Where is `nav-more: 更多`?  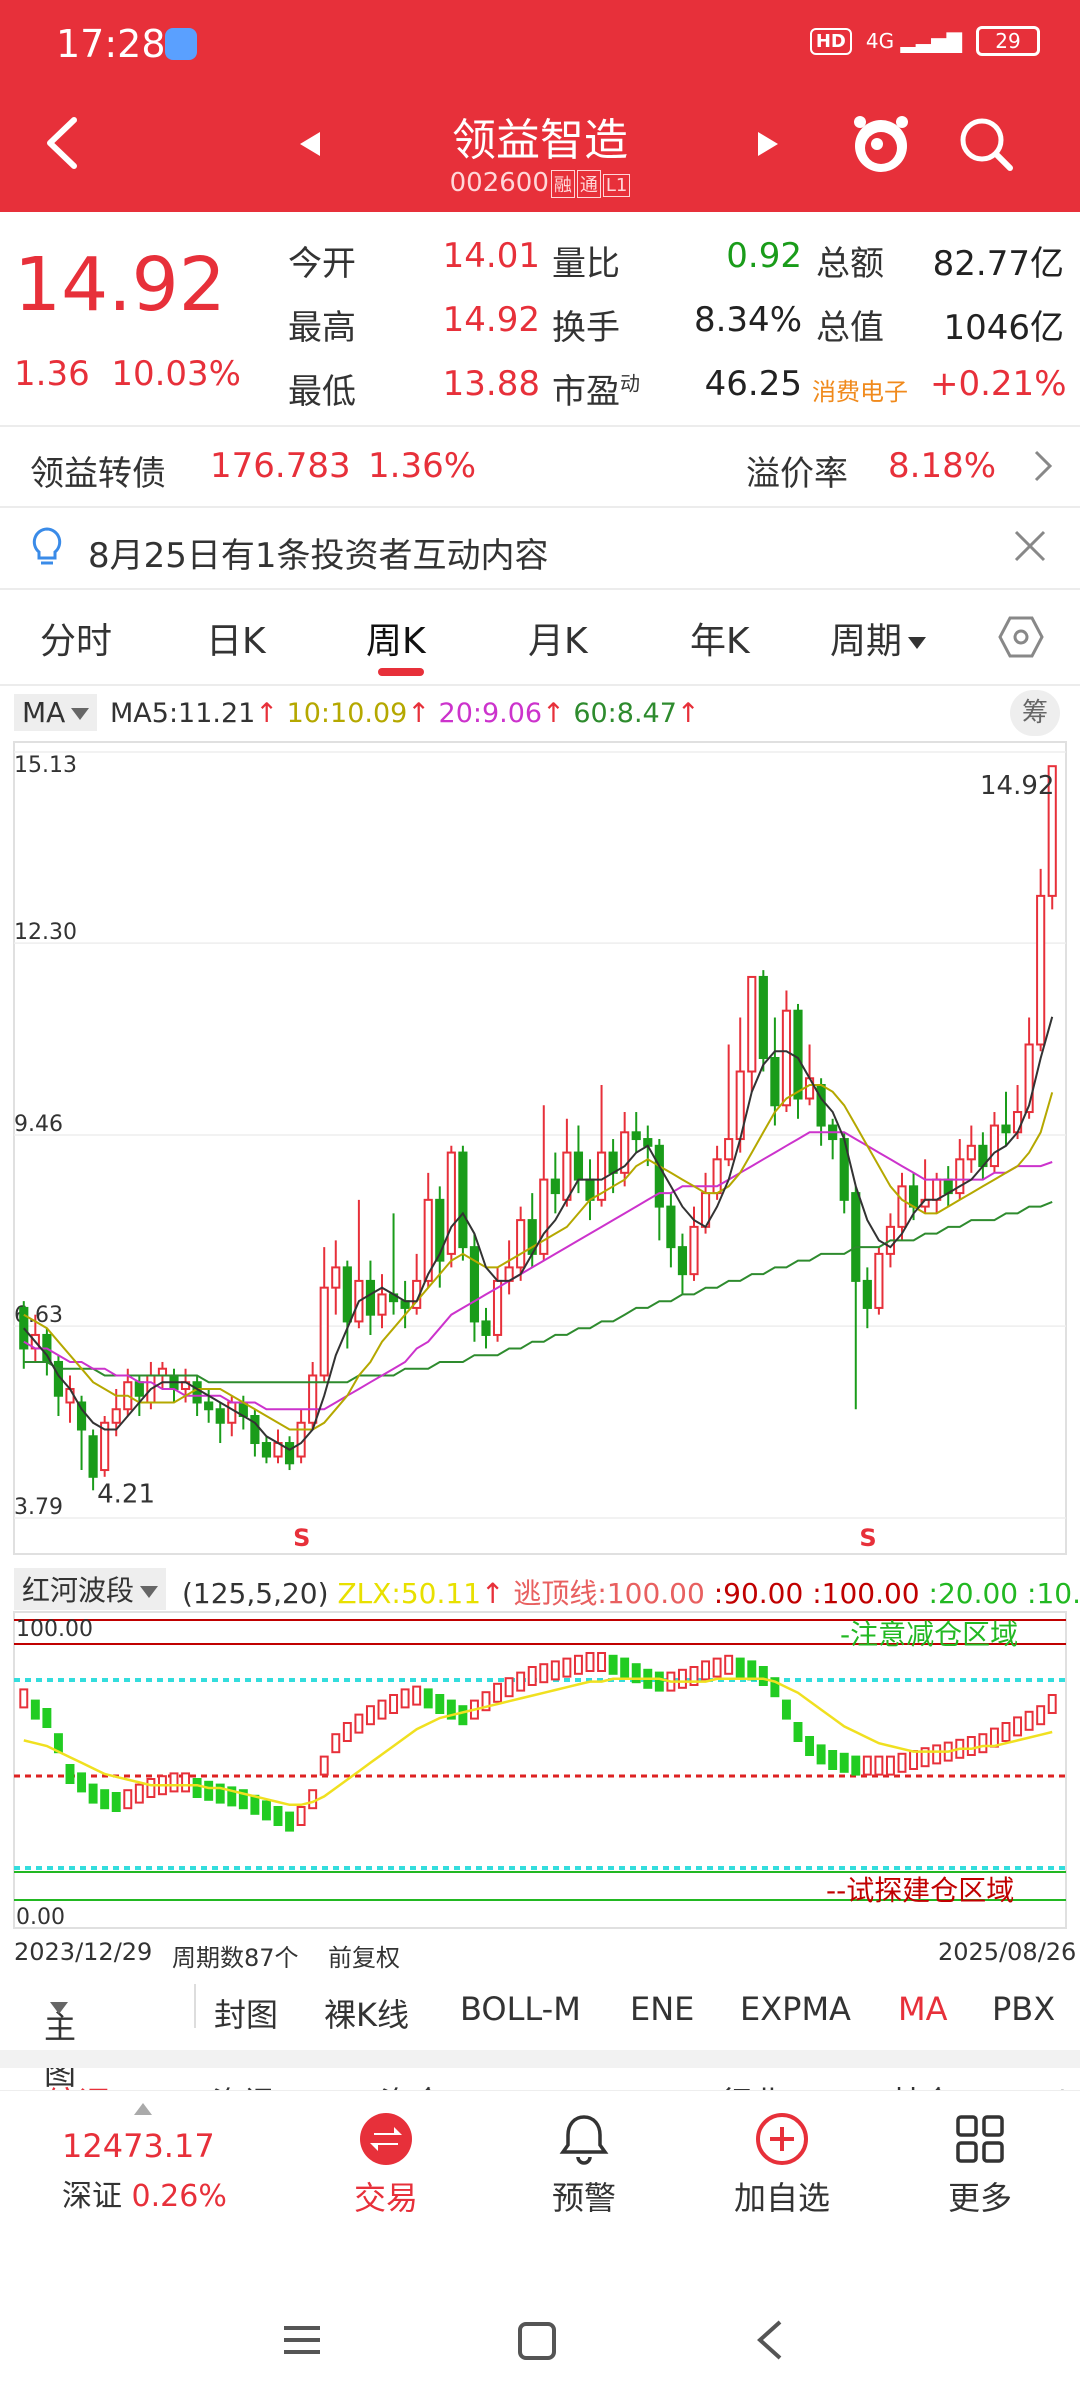 nav-more: 更多 is located at coordinates (980, 2165).